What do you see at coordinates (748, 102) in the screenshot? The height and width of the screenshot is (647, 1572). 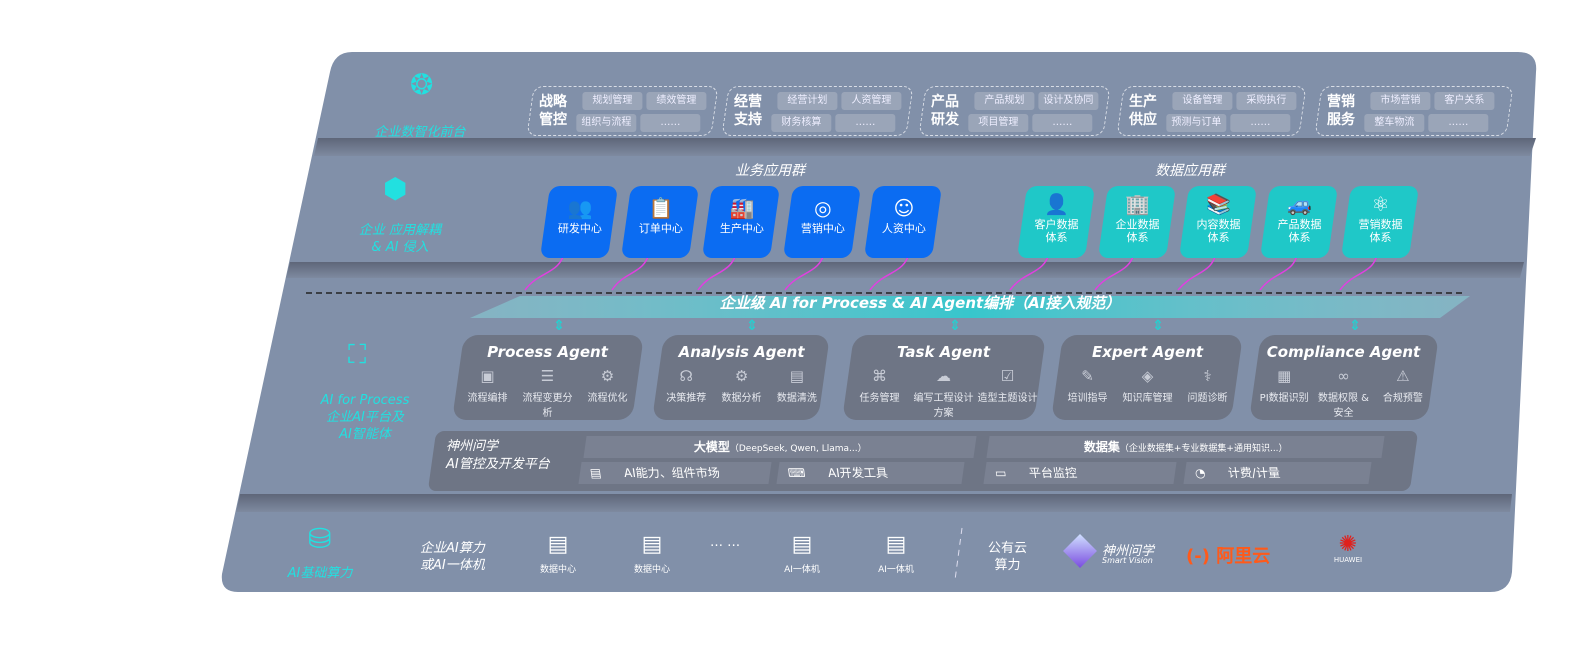 I see `title-line: 经营` at bounding box center [748, 102].